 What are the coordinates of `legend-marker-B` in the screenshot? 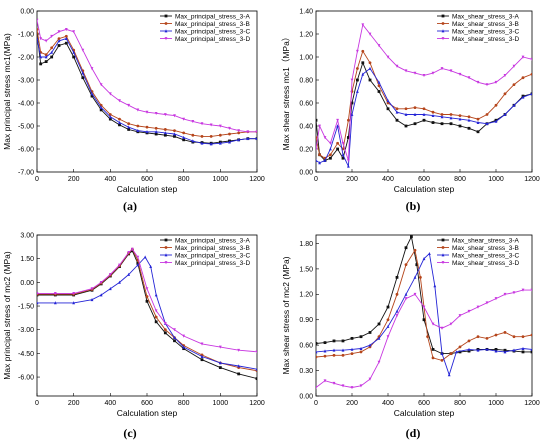 It's located at (166, 247).